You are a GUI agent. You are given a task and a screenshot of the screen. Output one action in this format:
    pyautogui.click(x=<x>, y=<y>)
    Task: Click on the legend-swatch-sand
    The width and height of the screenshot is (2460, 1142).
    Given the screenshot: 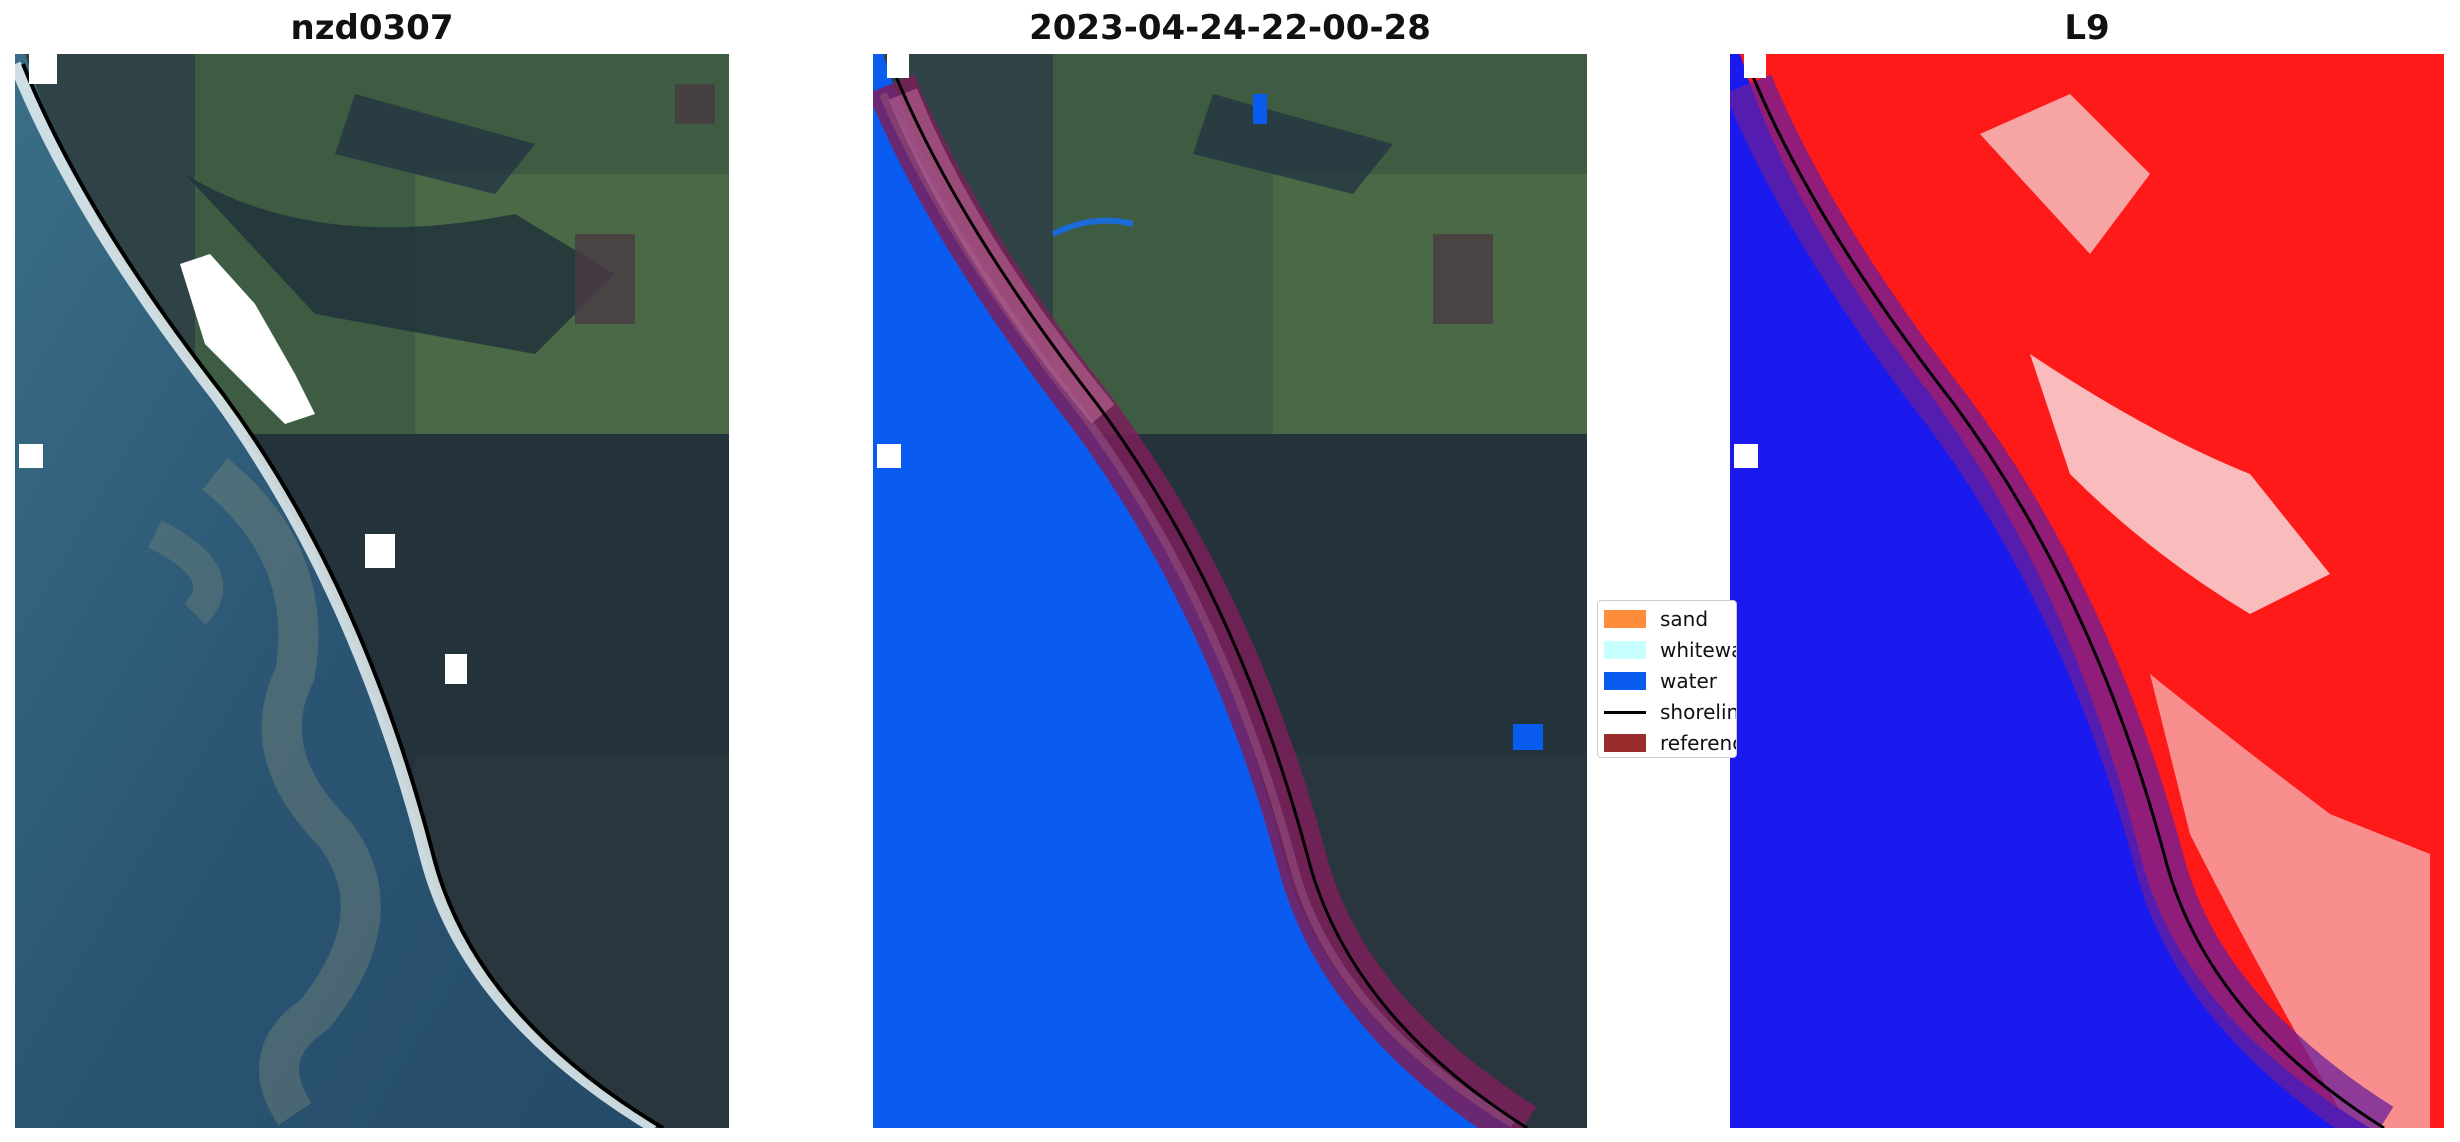 What is the action you would take?
    pyautogui.click(x=1625, y=619)
    